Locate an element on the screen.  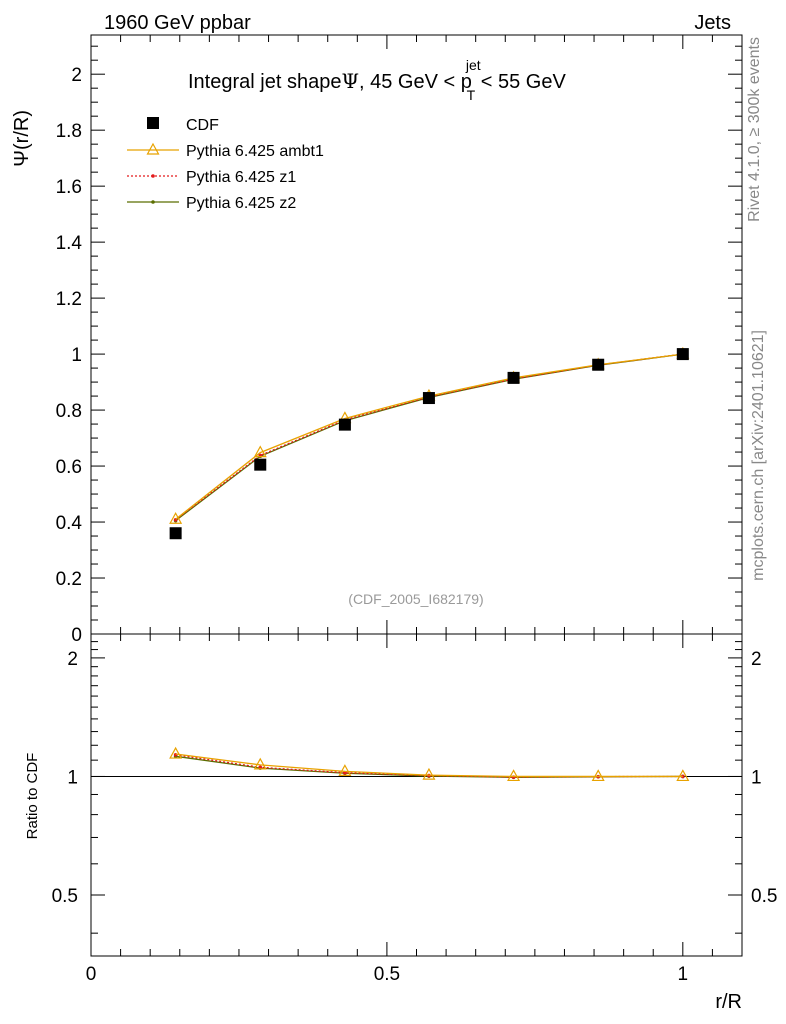
ratio-ambt1-line is located at coordinates (429, 765).